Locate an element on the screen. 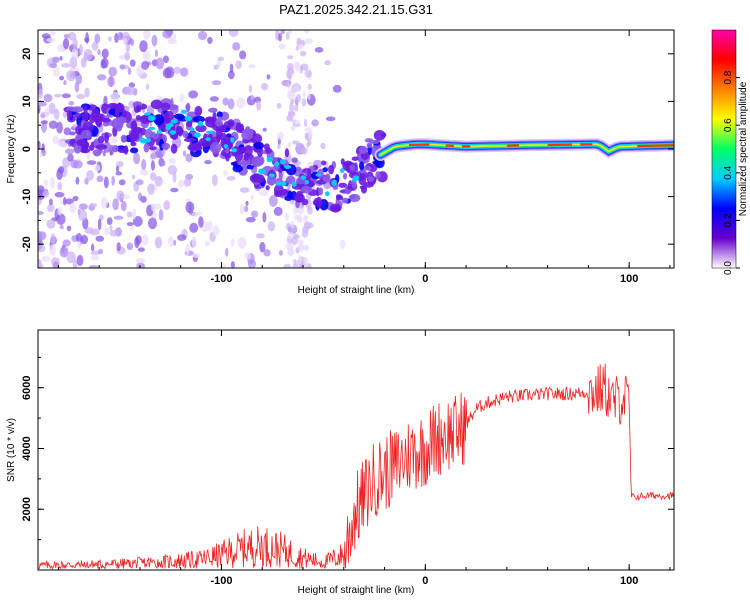 This screenshot has width=750, height=600. spectrogram-y-axis-label: Frequency (Hz) is located at coordinates (11, 149).